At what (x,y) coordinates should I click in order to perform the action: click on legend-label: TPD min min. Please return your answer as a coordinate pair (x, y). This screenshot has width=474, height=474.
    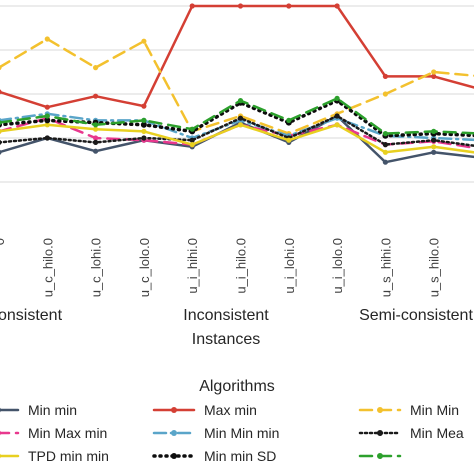
    Looking at the image, I should click on (68, 456).